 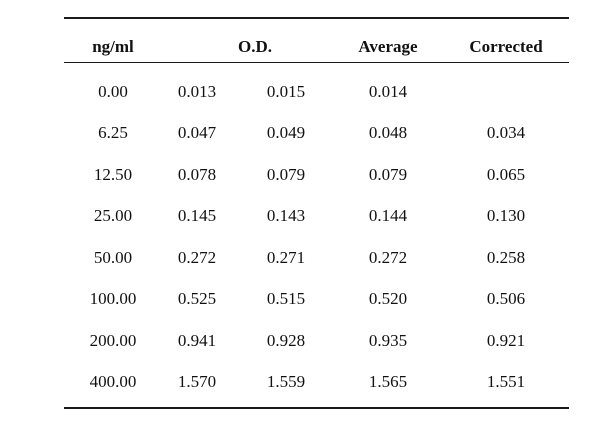 What do you see at coordinates (388, 257) in the screenshot?
I see `cell-average: 0.272` at bounding box center [388, 257].